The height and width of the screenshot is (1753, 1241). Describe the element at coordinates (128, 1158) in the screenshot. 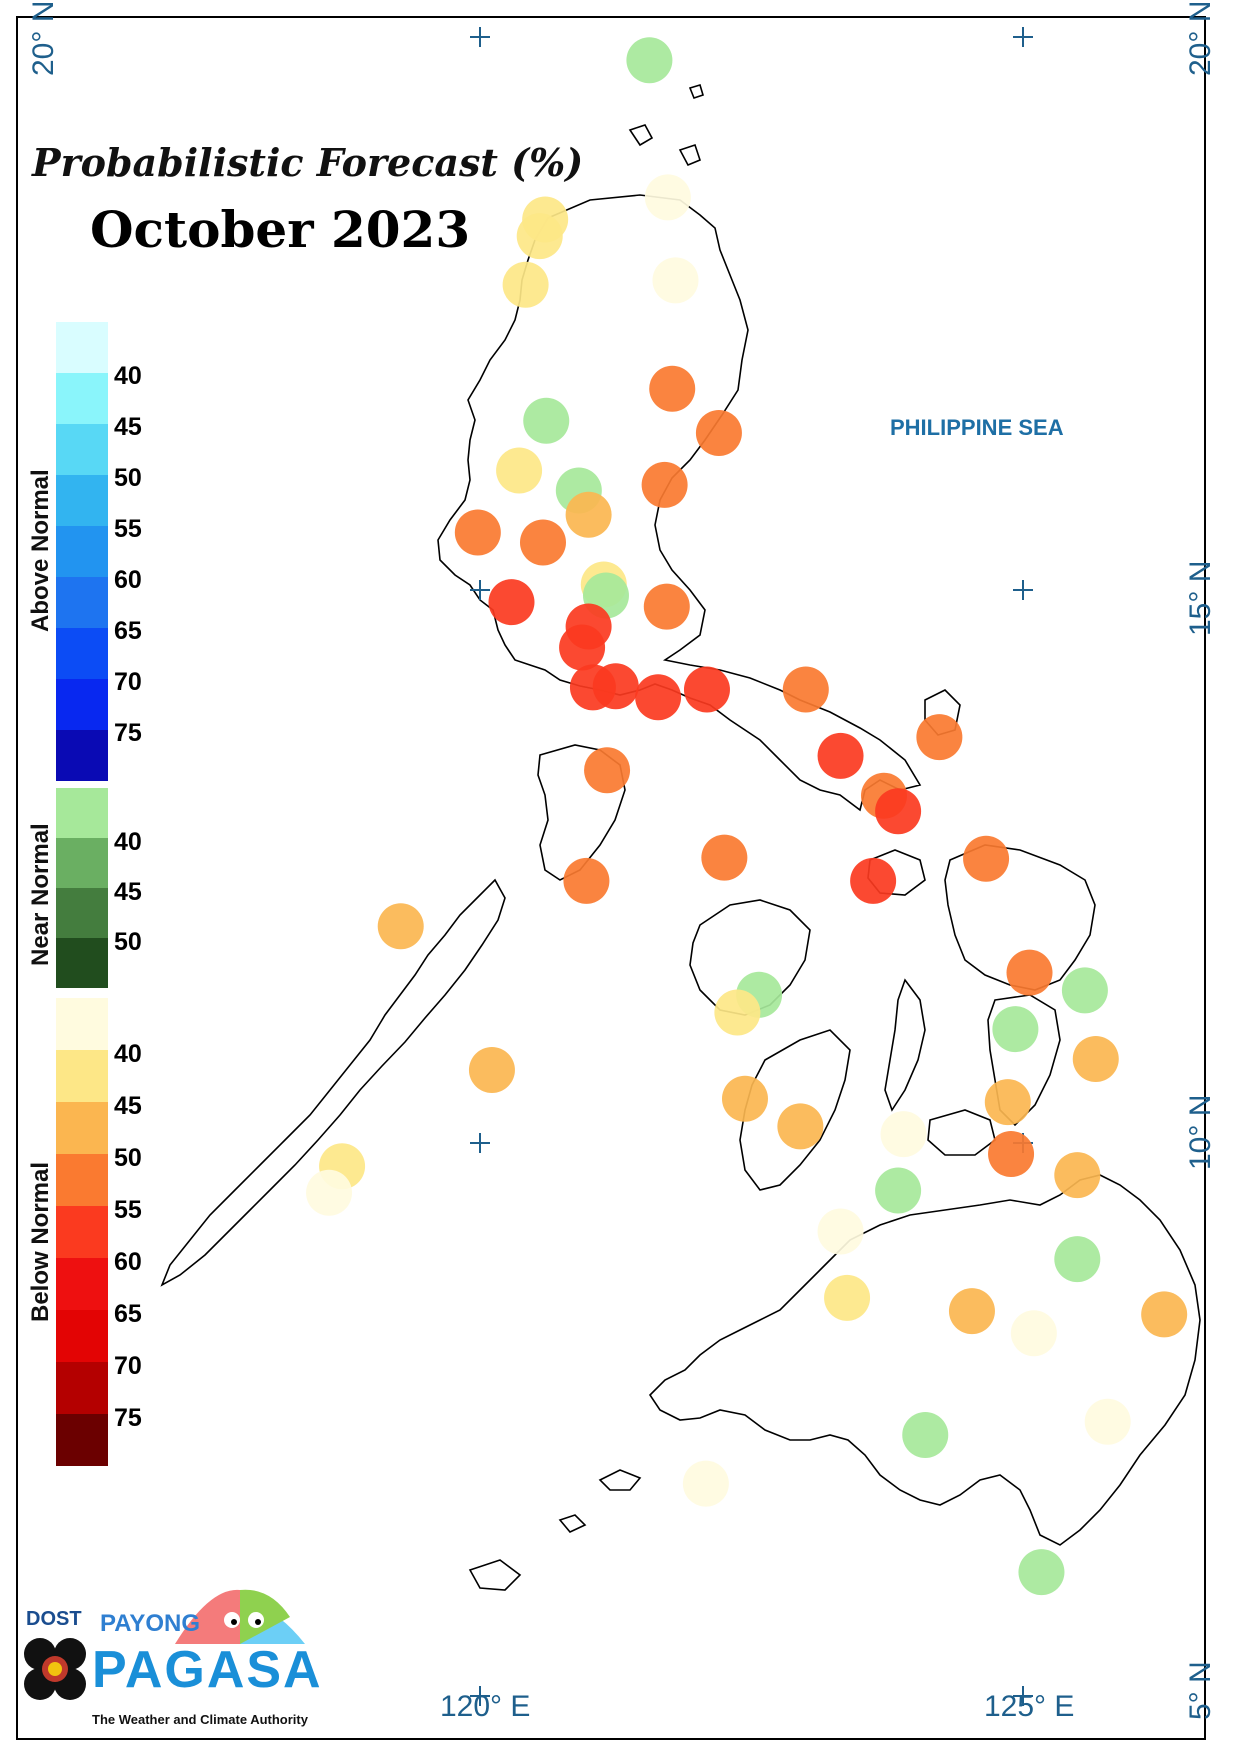

I see `legend-tick-below: 50` at that location.